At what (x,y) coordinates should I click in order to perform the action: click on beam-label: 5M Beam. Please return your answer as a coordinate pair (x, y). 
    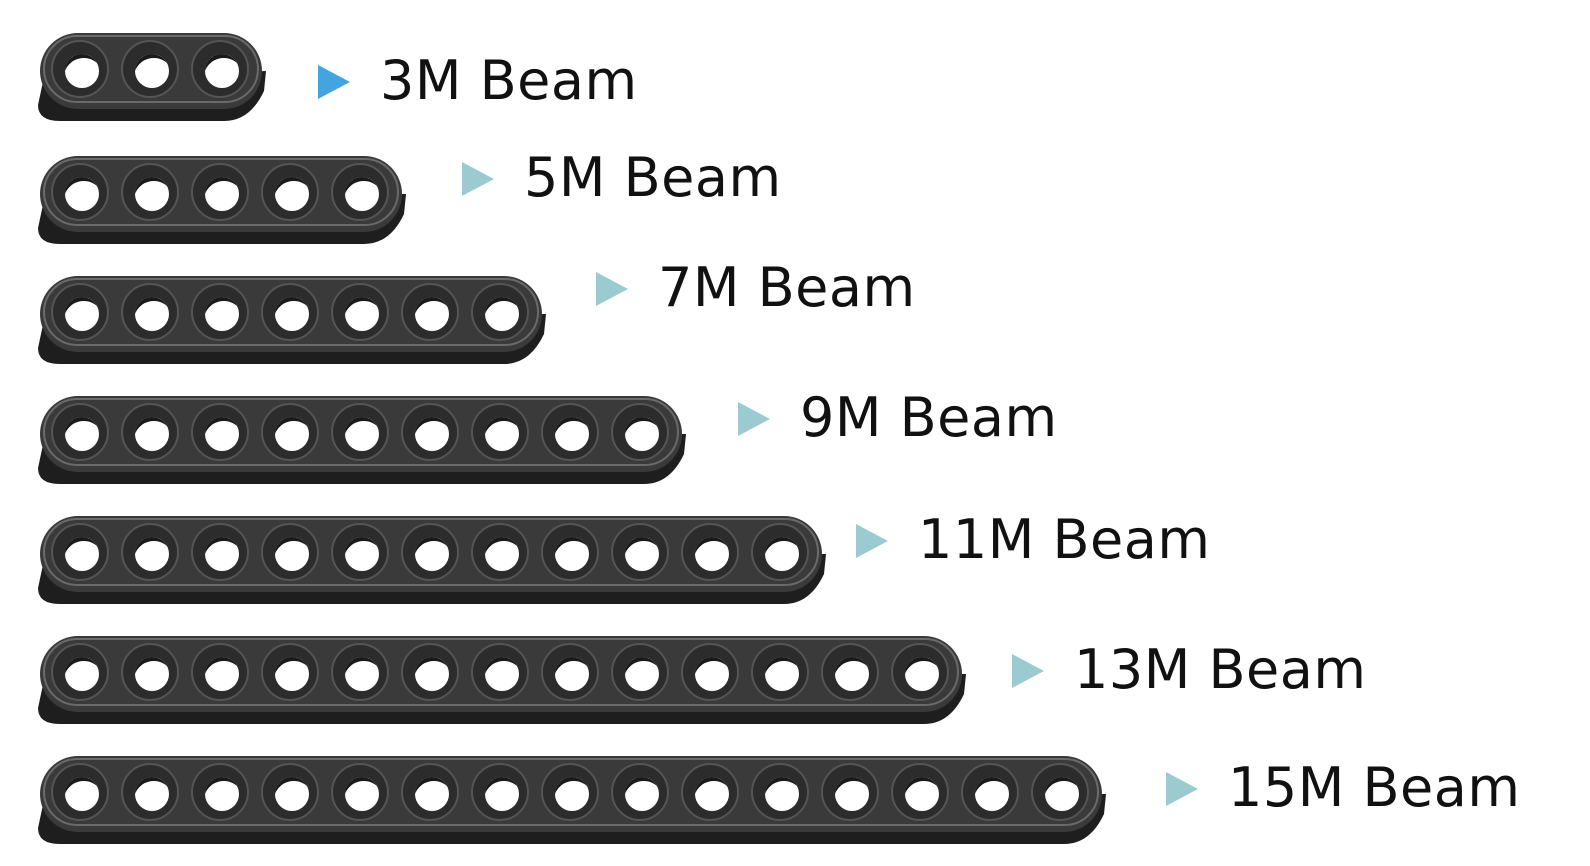
    Looking at the image, I should click on (653, 177).